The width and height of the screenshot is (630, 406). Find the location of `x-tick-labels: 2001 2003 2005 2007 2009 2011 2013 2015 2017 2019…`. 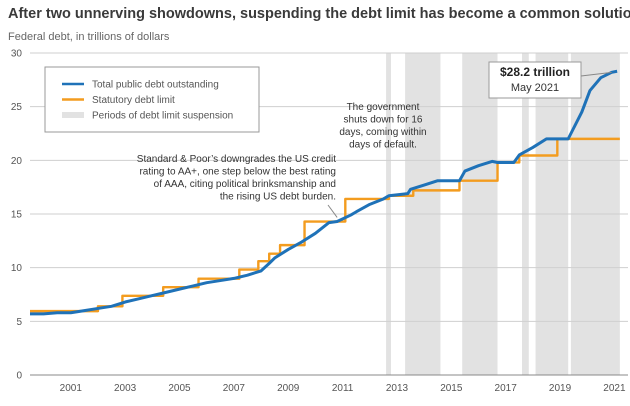

x-tick-labels: 2001 2003 2005 2007 2009 2011 2013 2015 2017 2019… is located at coordinates (343, 388).